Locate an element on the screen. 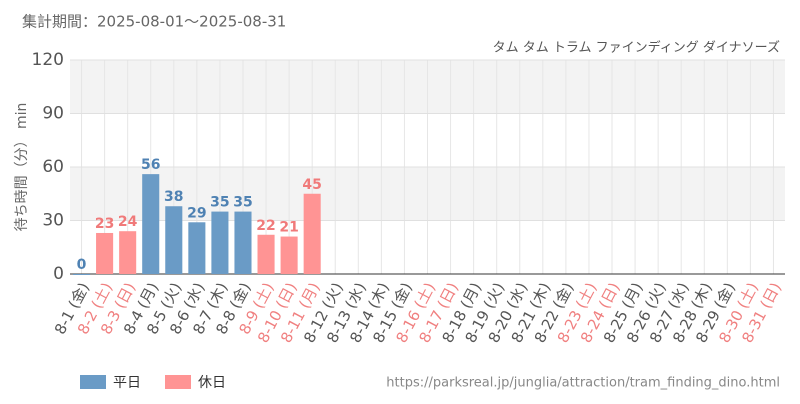  y-tick-label: 90 is located at coordinates (53, 114).